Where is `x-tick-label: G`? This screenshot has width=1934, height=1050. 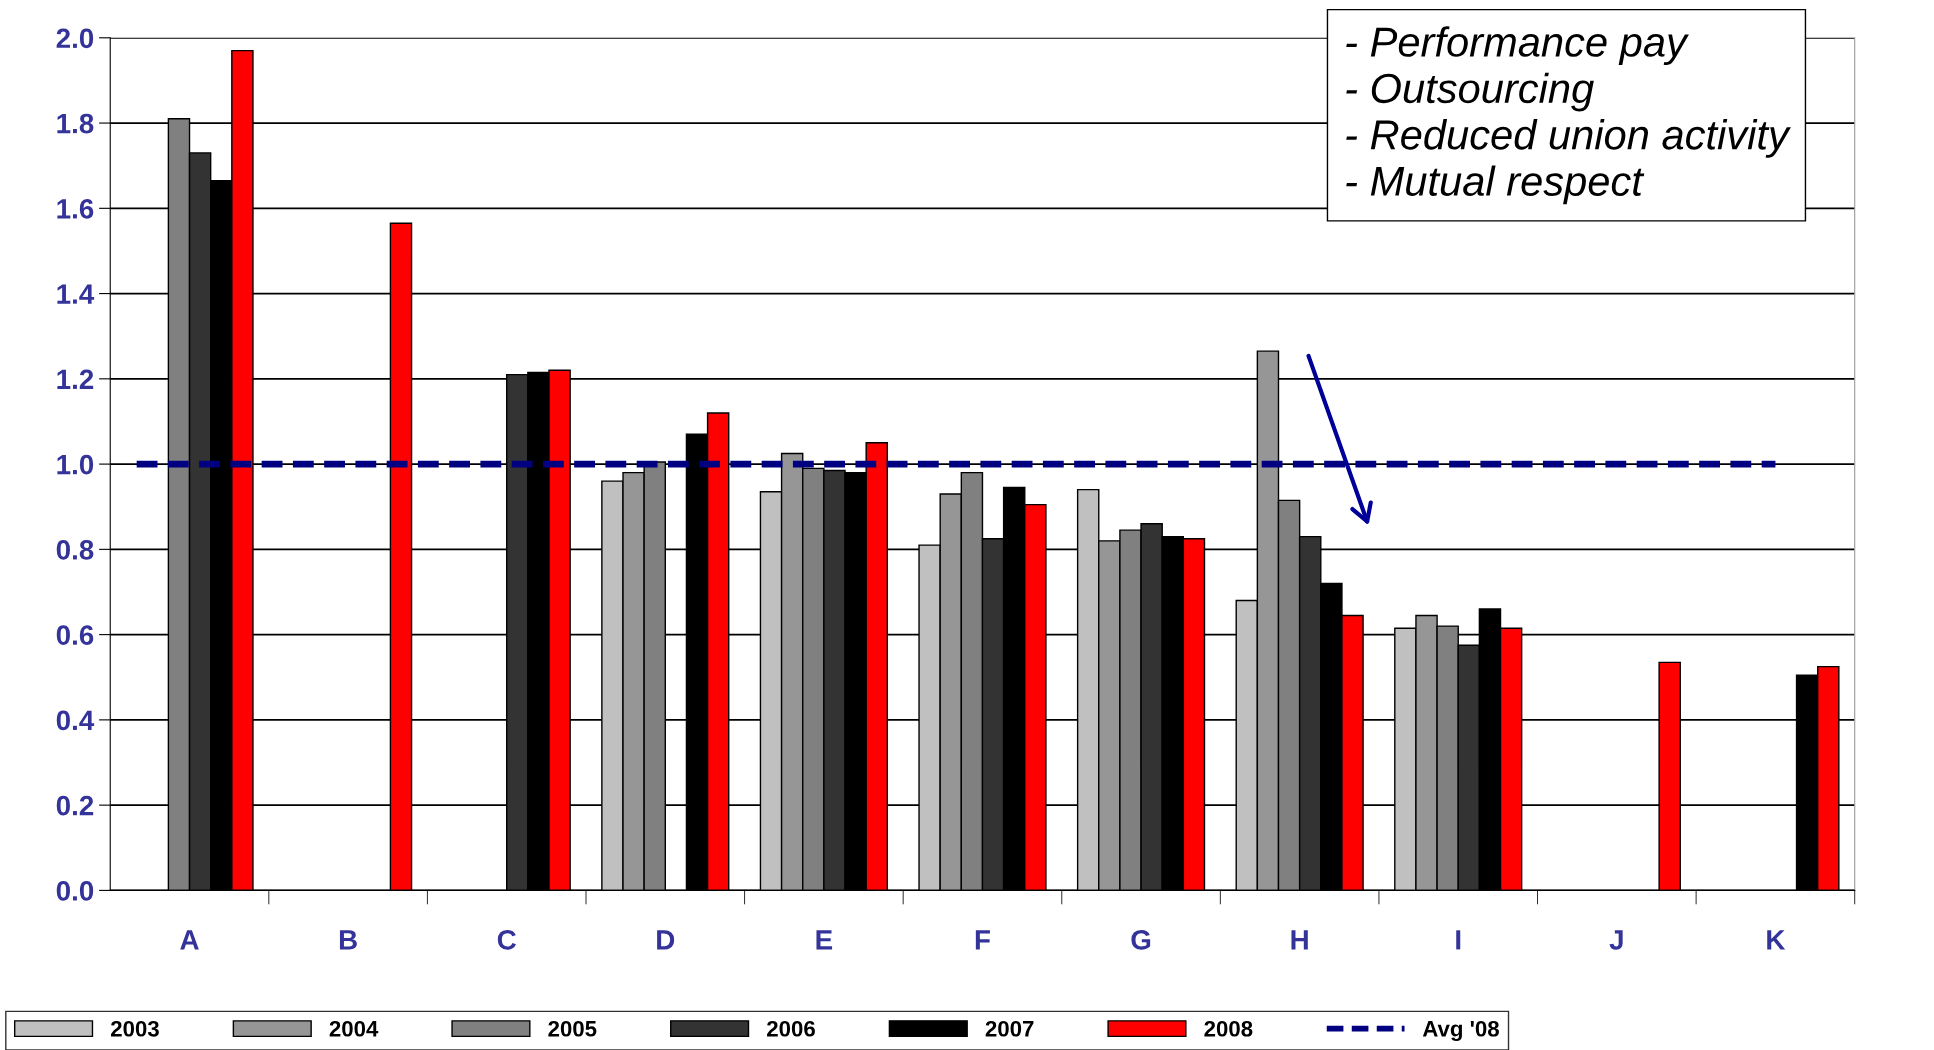
x-tick-label: G is located at coordinates (1141, 940).